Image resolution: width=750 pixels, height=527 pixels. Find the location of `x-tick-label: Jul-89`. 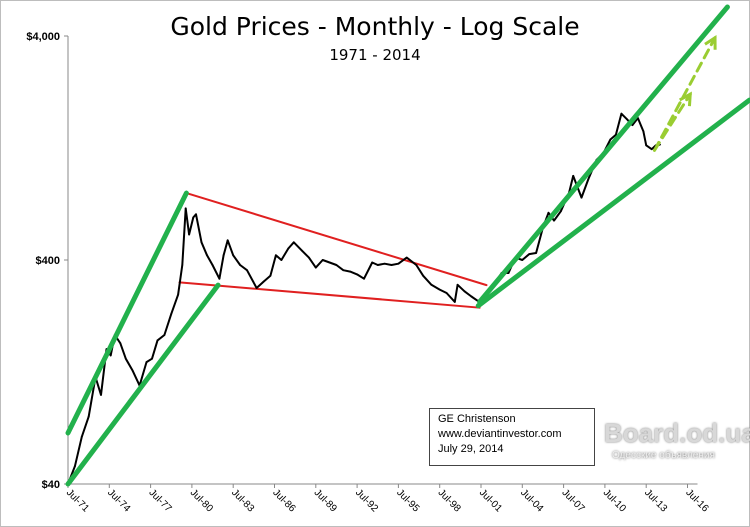

x-tick-label: Jul-89 is located at coordinates (325, 500).